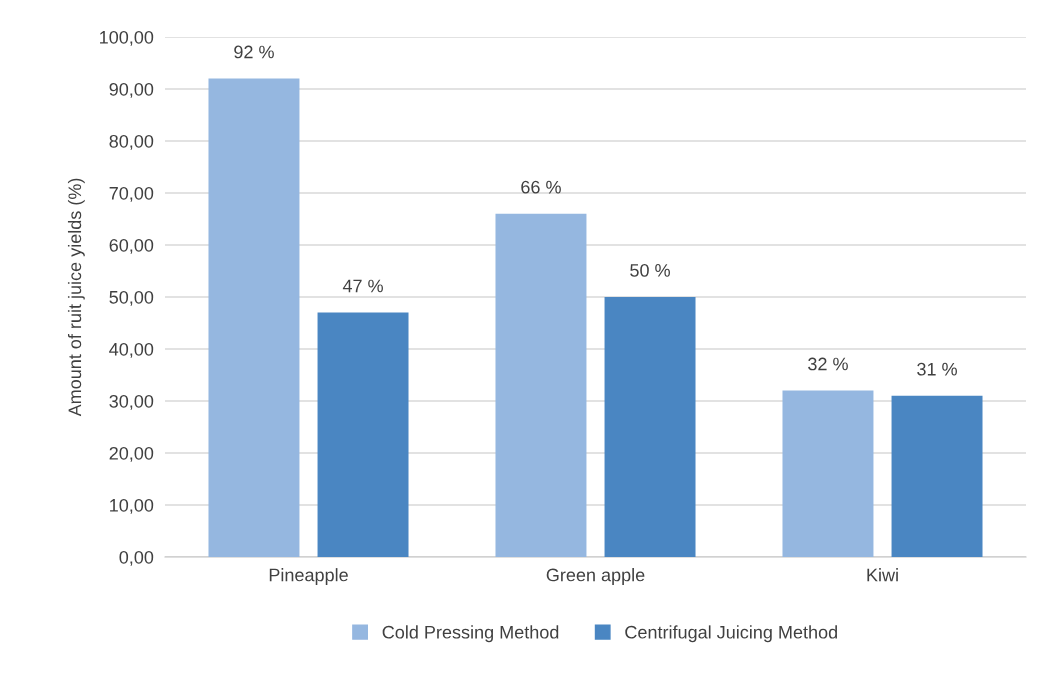 The height and width of the screenshot is (675, 1060). Describe the element at coordinates (131, 402) in the screenshot. I see `y-tick-label: 30,00` at that location.